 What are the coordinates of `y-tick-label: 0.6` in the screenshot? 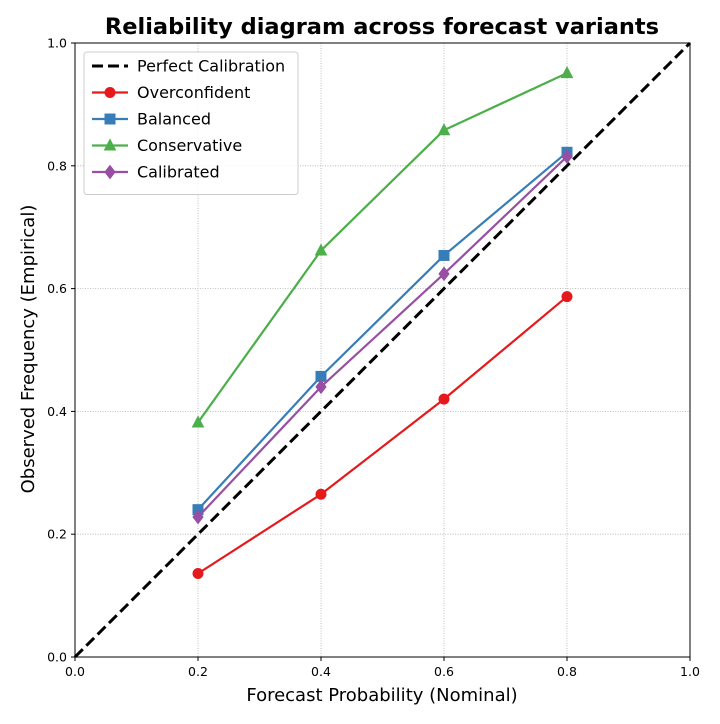 It's located at (57, 288).